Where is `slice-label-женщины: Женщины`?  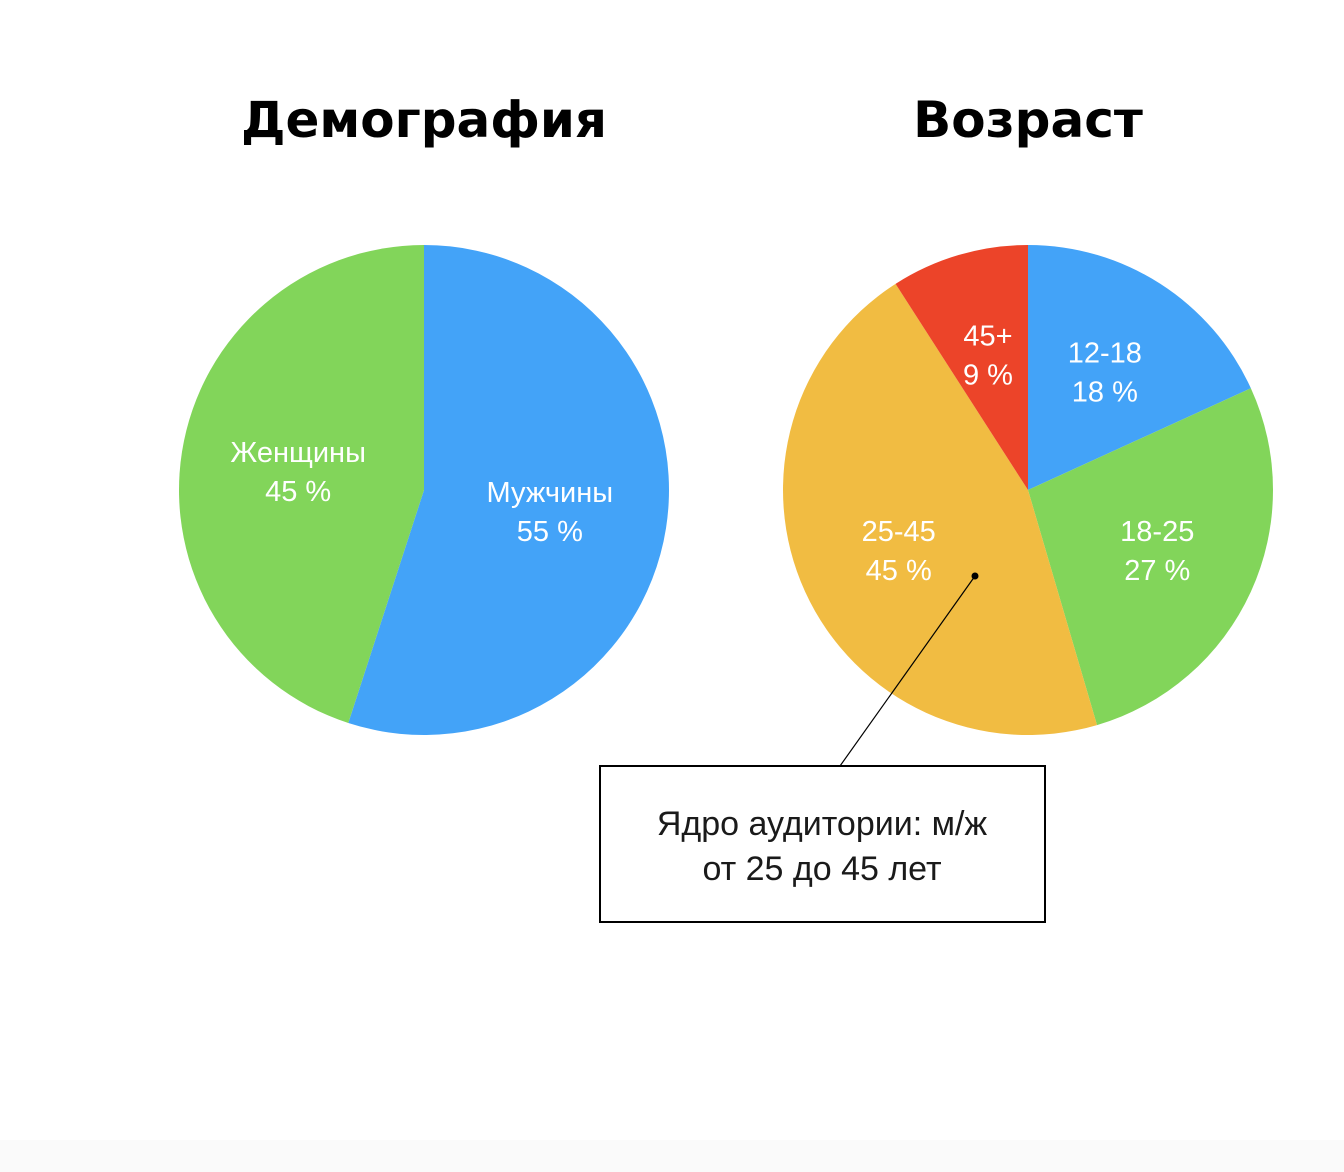 slice-label-женщины: Женщины is located at coordinates (297, 453).